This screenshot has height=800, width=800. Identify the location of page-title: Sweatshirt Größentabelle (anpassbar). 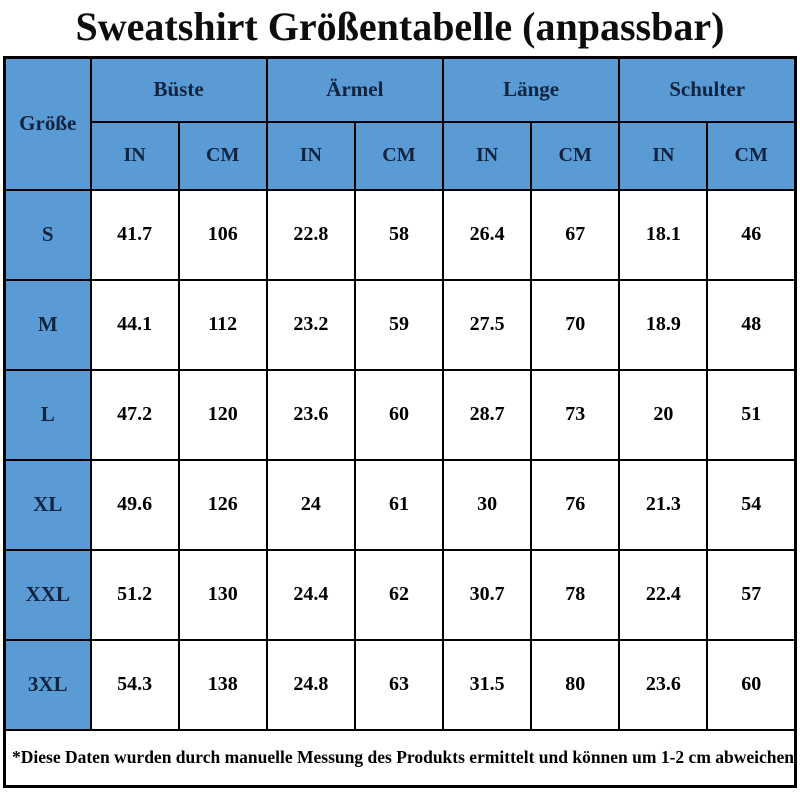
(400, 26).